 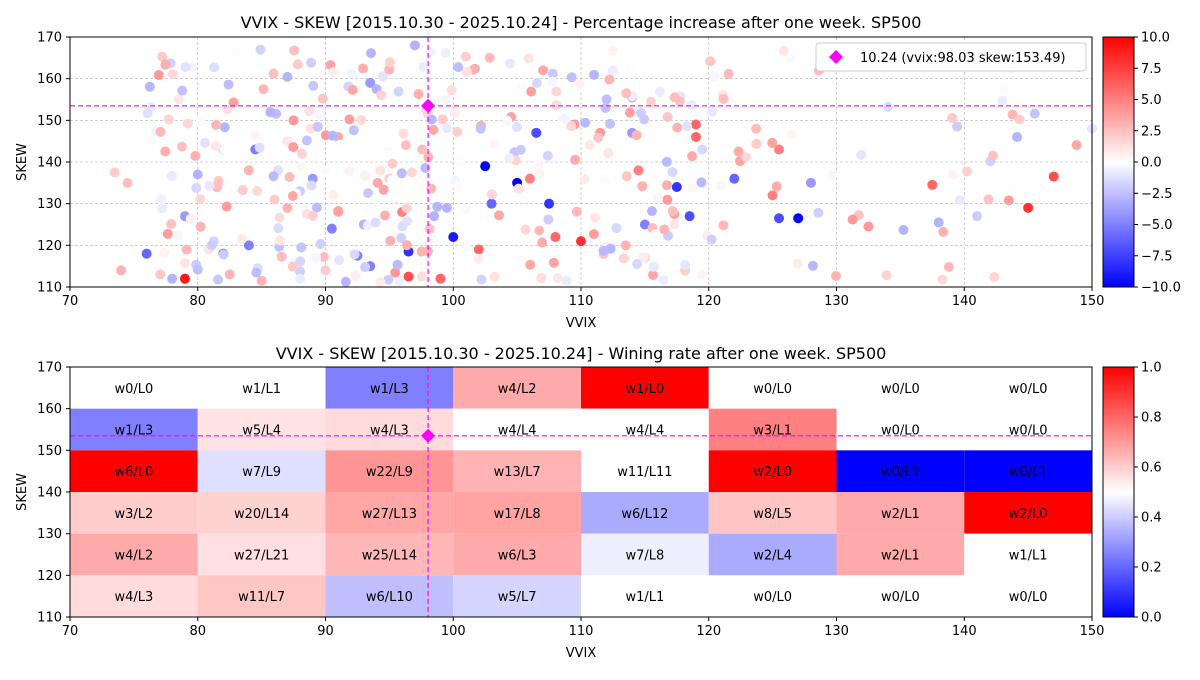 What do you see at coordinates (22, 162) in the screenshot?
I see `scatter-y-label: SKEW` at bounding box center [22, 162].